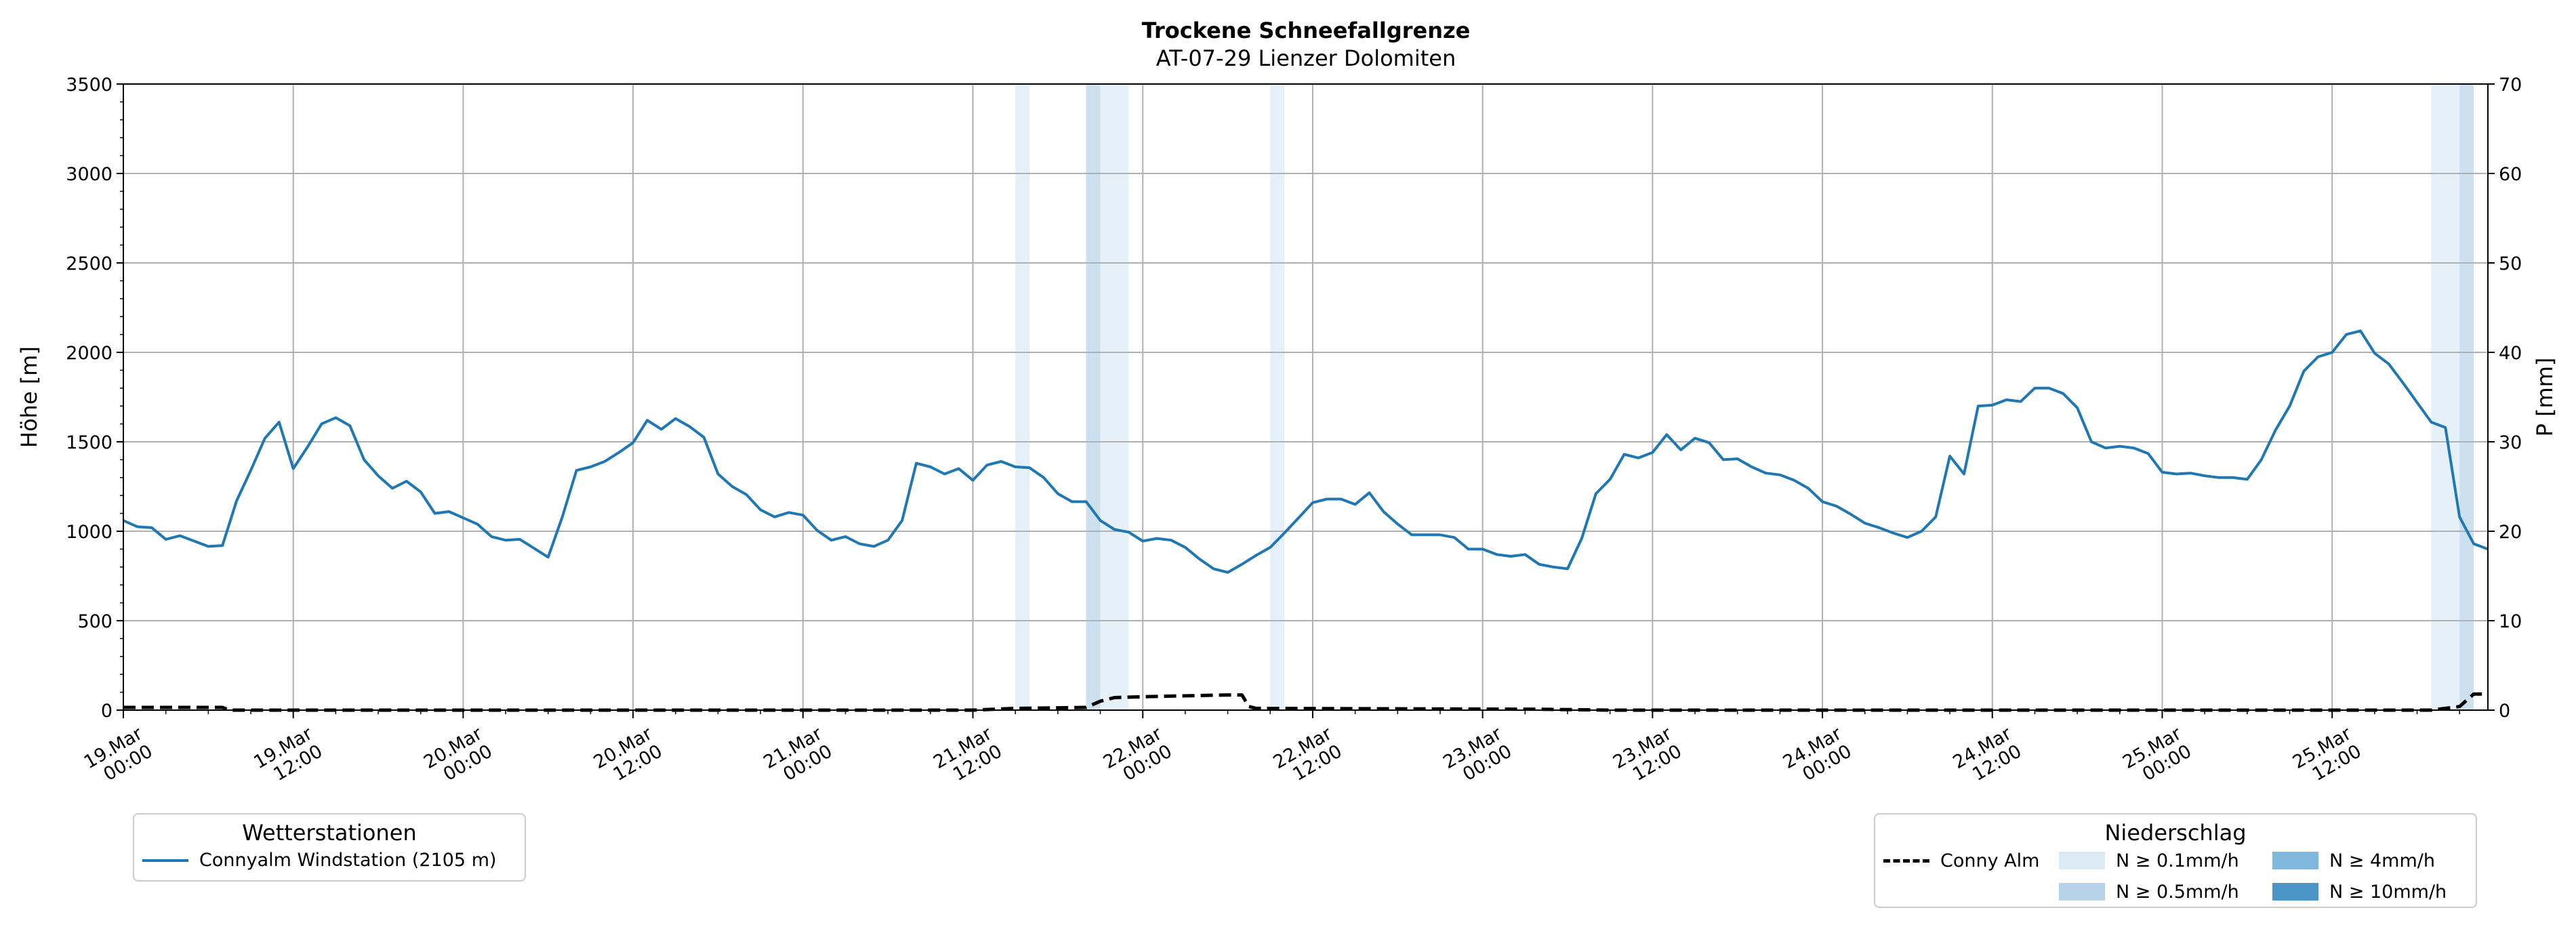 The image size is (2576, 929). Describe the element at coordinates (968, 757) in the screenshot. I see `x-tick-label-5: 21.Mar12:00` at that location.